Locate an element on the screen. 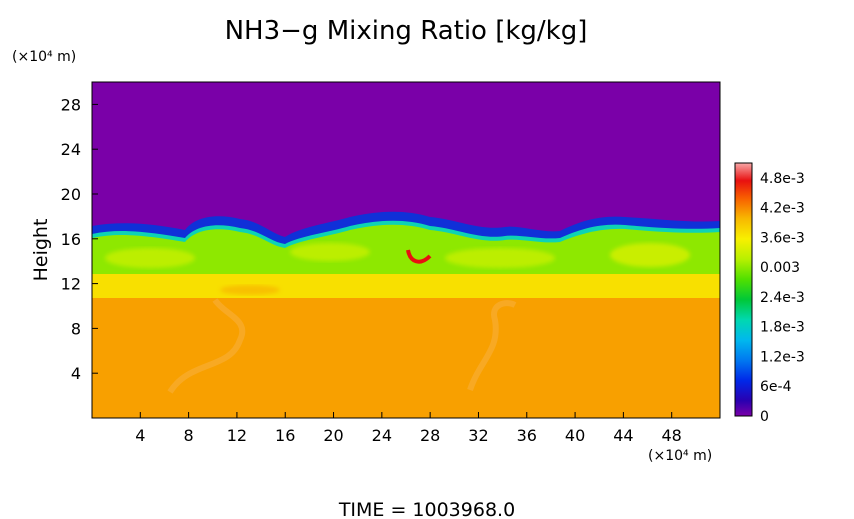 The height and width of the screenshot is (519, 854). field-blue-edge is located at coordinates (406, 227).